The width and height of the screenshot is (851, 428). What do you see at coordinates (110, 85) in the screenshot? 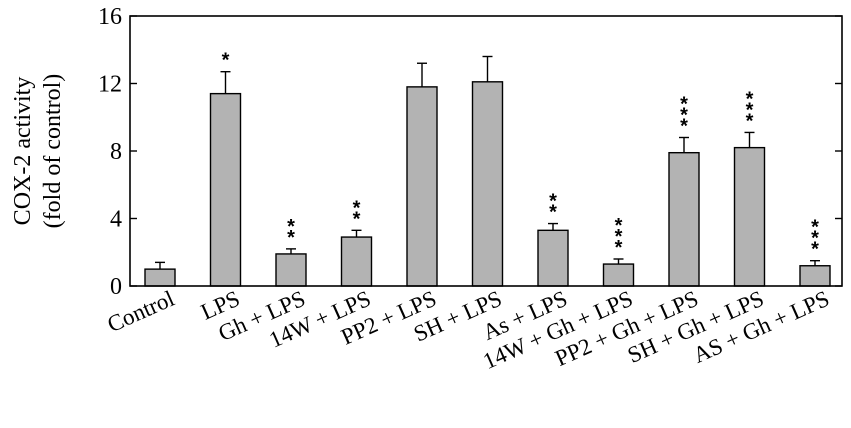
I see `y-tick-label: 12` at bounding box center [110, 85].